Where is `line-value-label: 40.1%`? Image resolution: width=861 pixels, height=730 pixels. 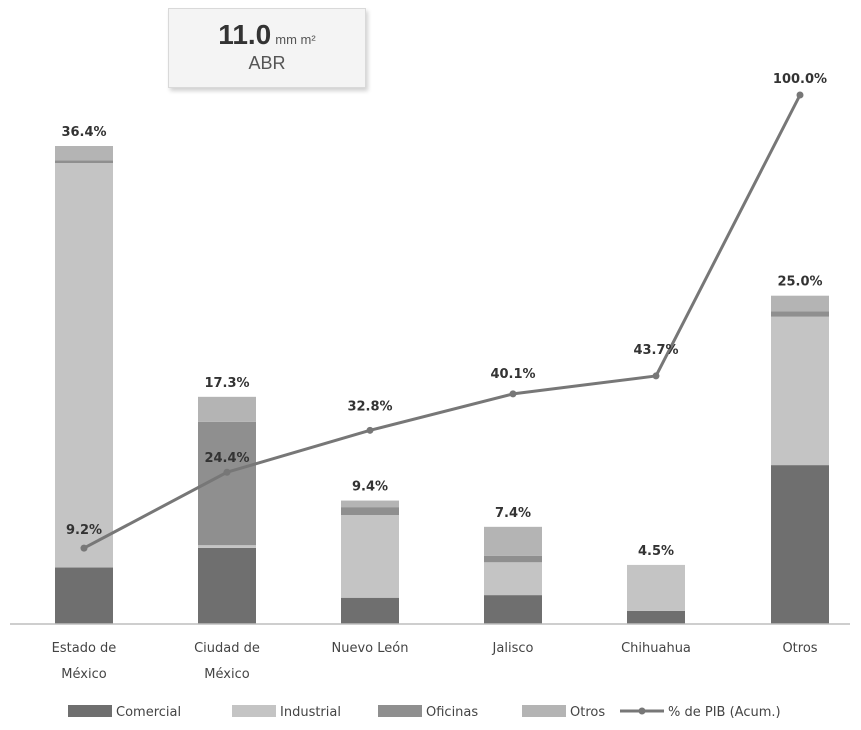
line-value-label: 40.1% is located at coordinates (512, 374).